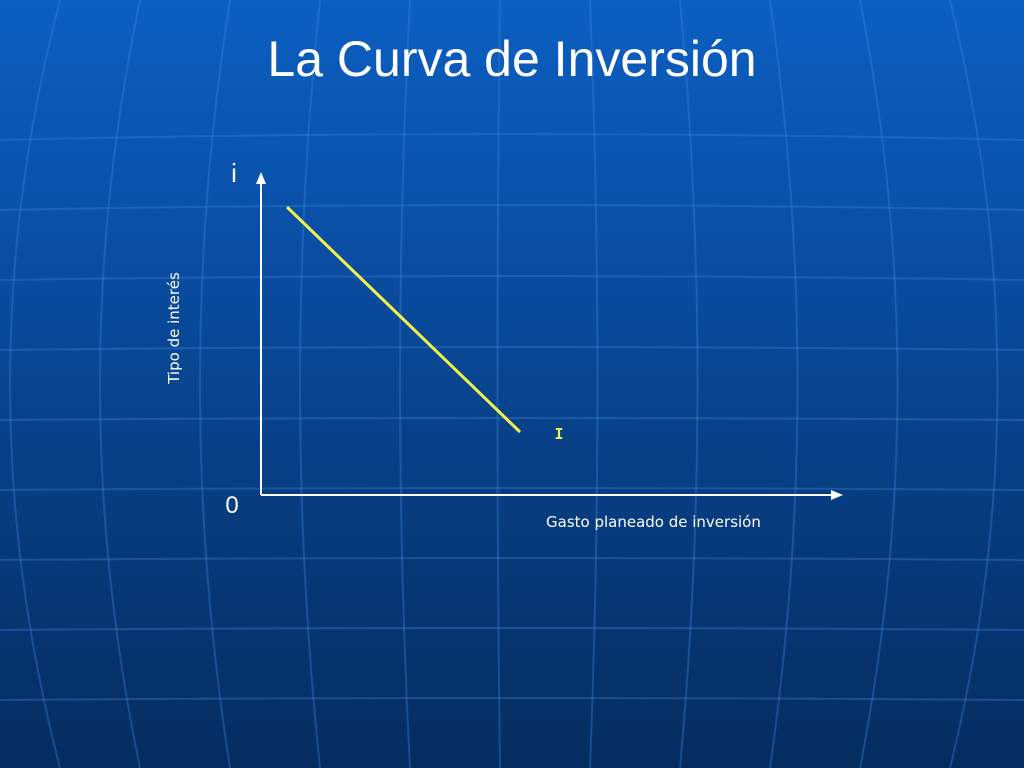 The width and height of the screenshot is (1024, 768). Describe the element at coordinates (174, 328) in the screenshot. I see `y-axis-label: Tipo de interés` at that location.